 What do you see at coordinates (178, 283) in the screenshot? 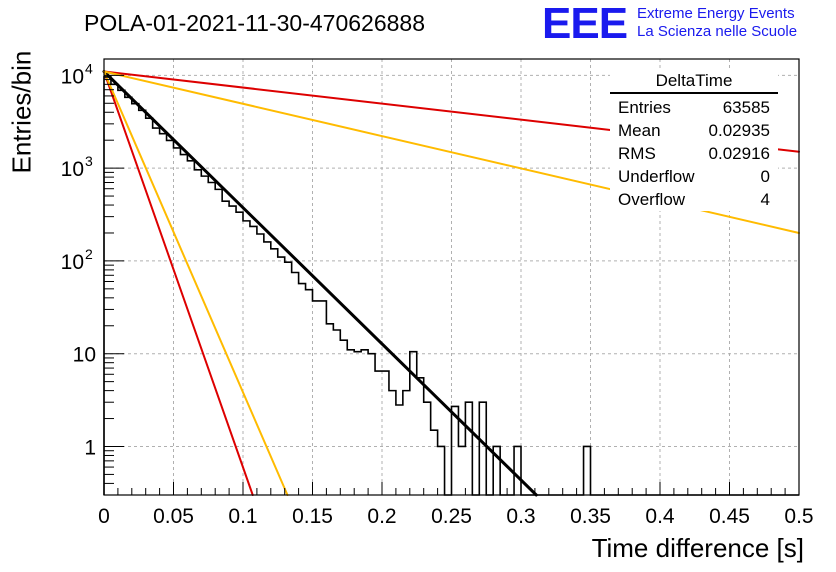
I see `fit-line` at bounding box center [178, 283].